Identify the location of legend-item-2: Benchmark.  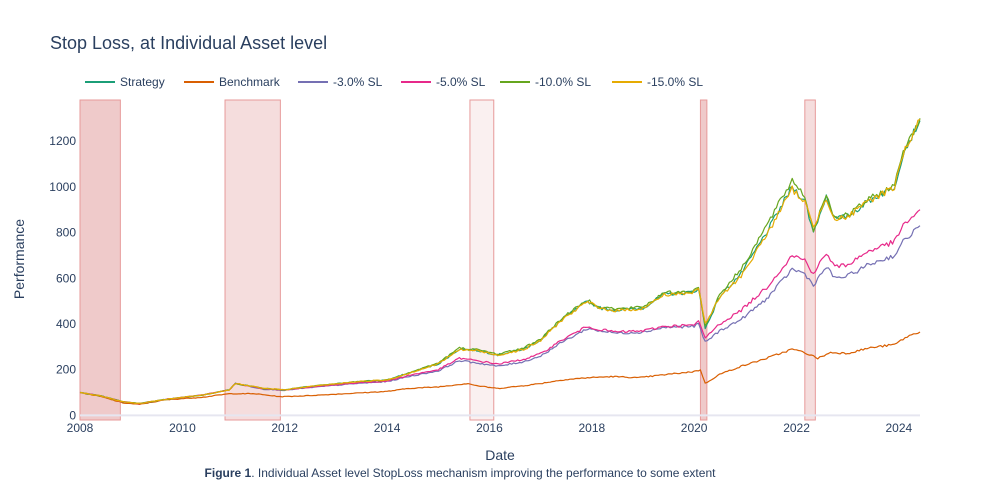
(232, 82).